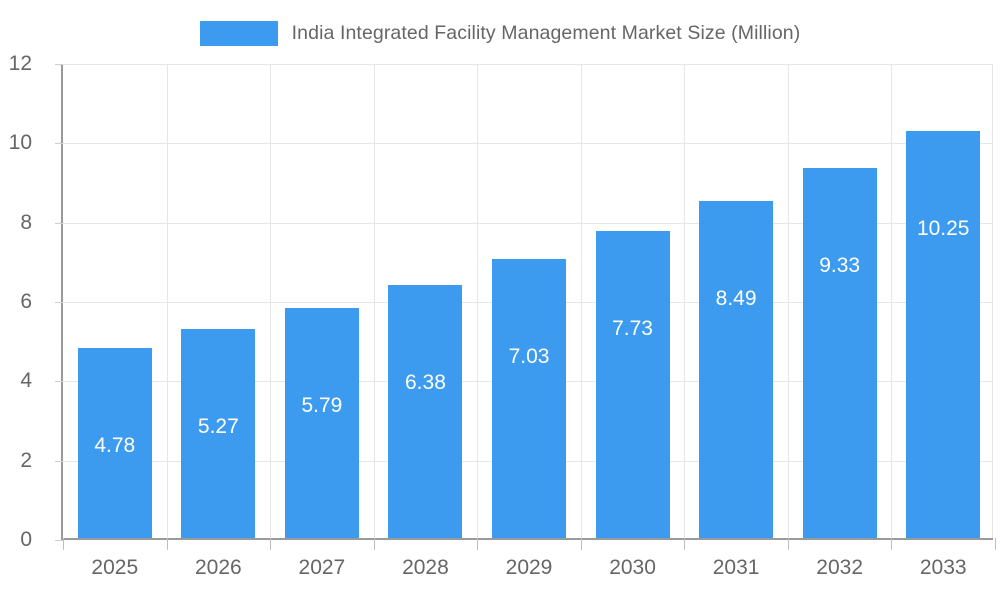  Describe the element at coordinates (943, 229) in the screenshot. I see `bar-value-label: 10.25` at that location.